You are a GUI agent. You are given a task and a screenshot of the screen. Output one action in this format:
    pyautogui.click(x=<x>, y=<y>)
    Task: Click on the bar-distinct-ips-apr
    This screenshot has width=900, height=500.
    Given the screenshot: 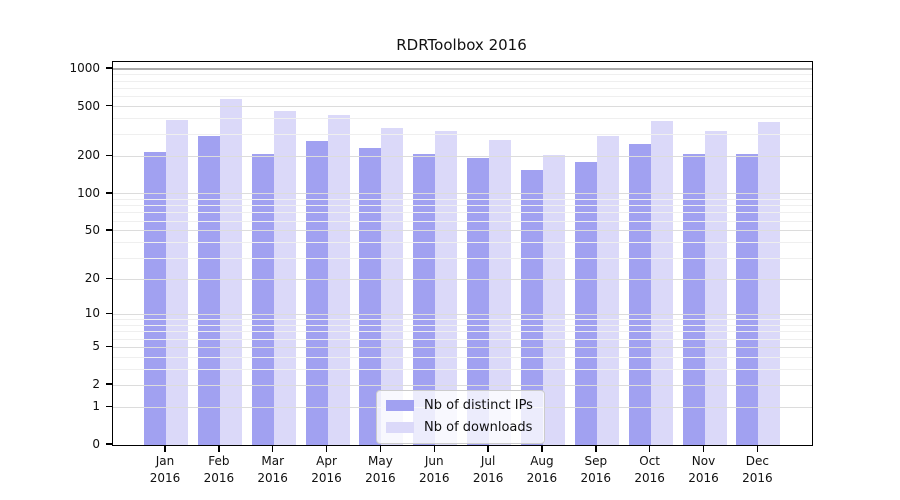 What is the action you would take?
    pyautogui.click(x=316, y=293)
    